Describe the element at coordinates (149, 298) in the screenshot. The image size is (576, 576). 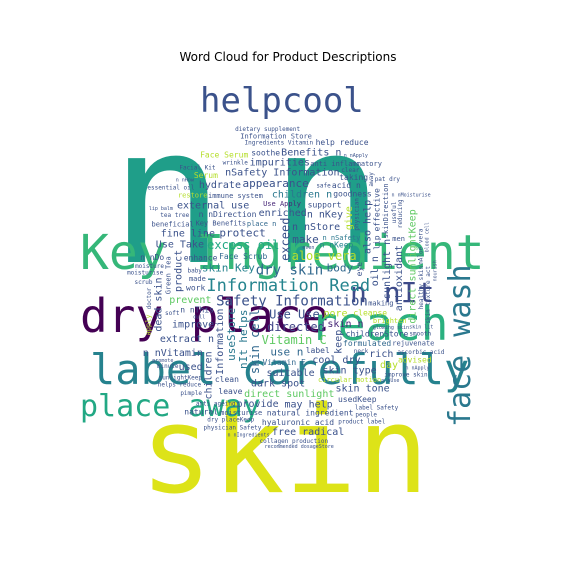
I see `word-doctor: doctor` at that location.